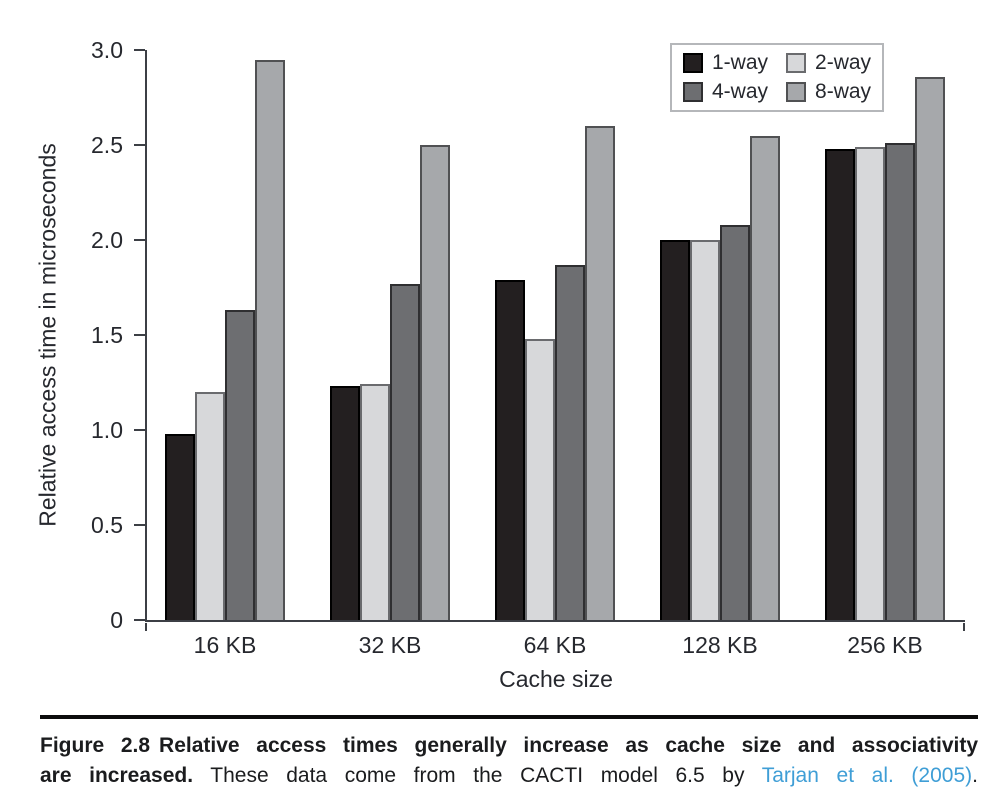  Describe the element at coordinates (405, 451) in the screenshot. I see `bar-32-kb-4-way` at that location.